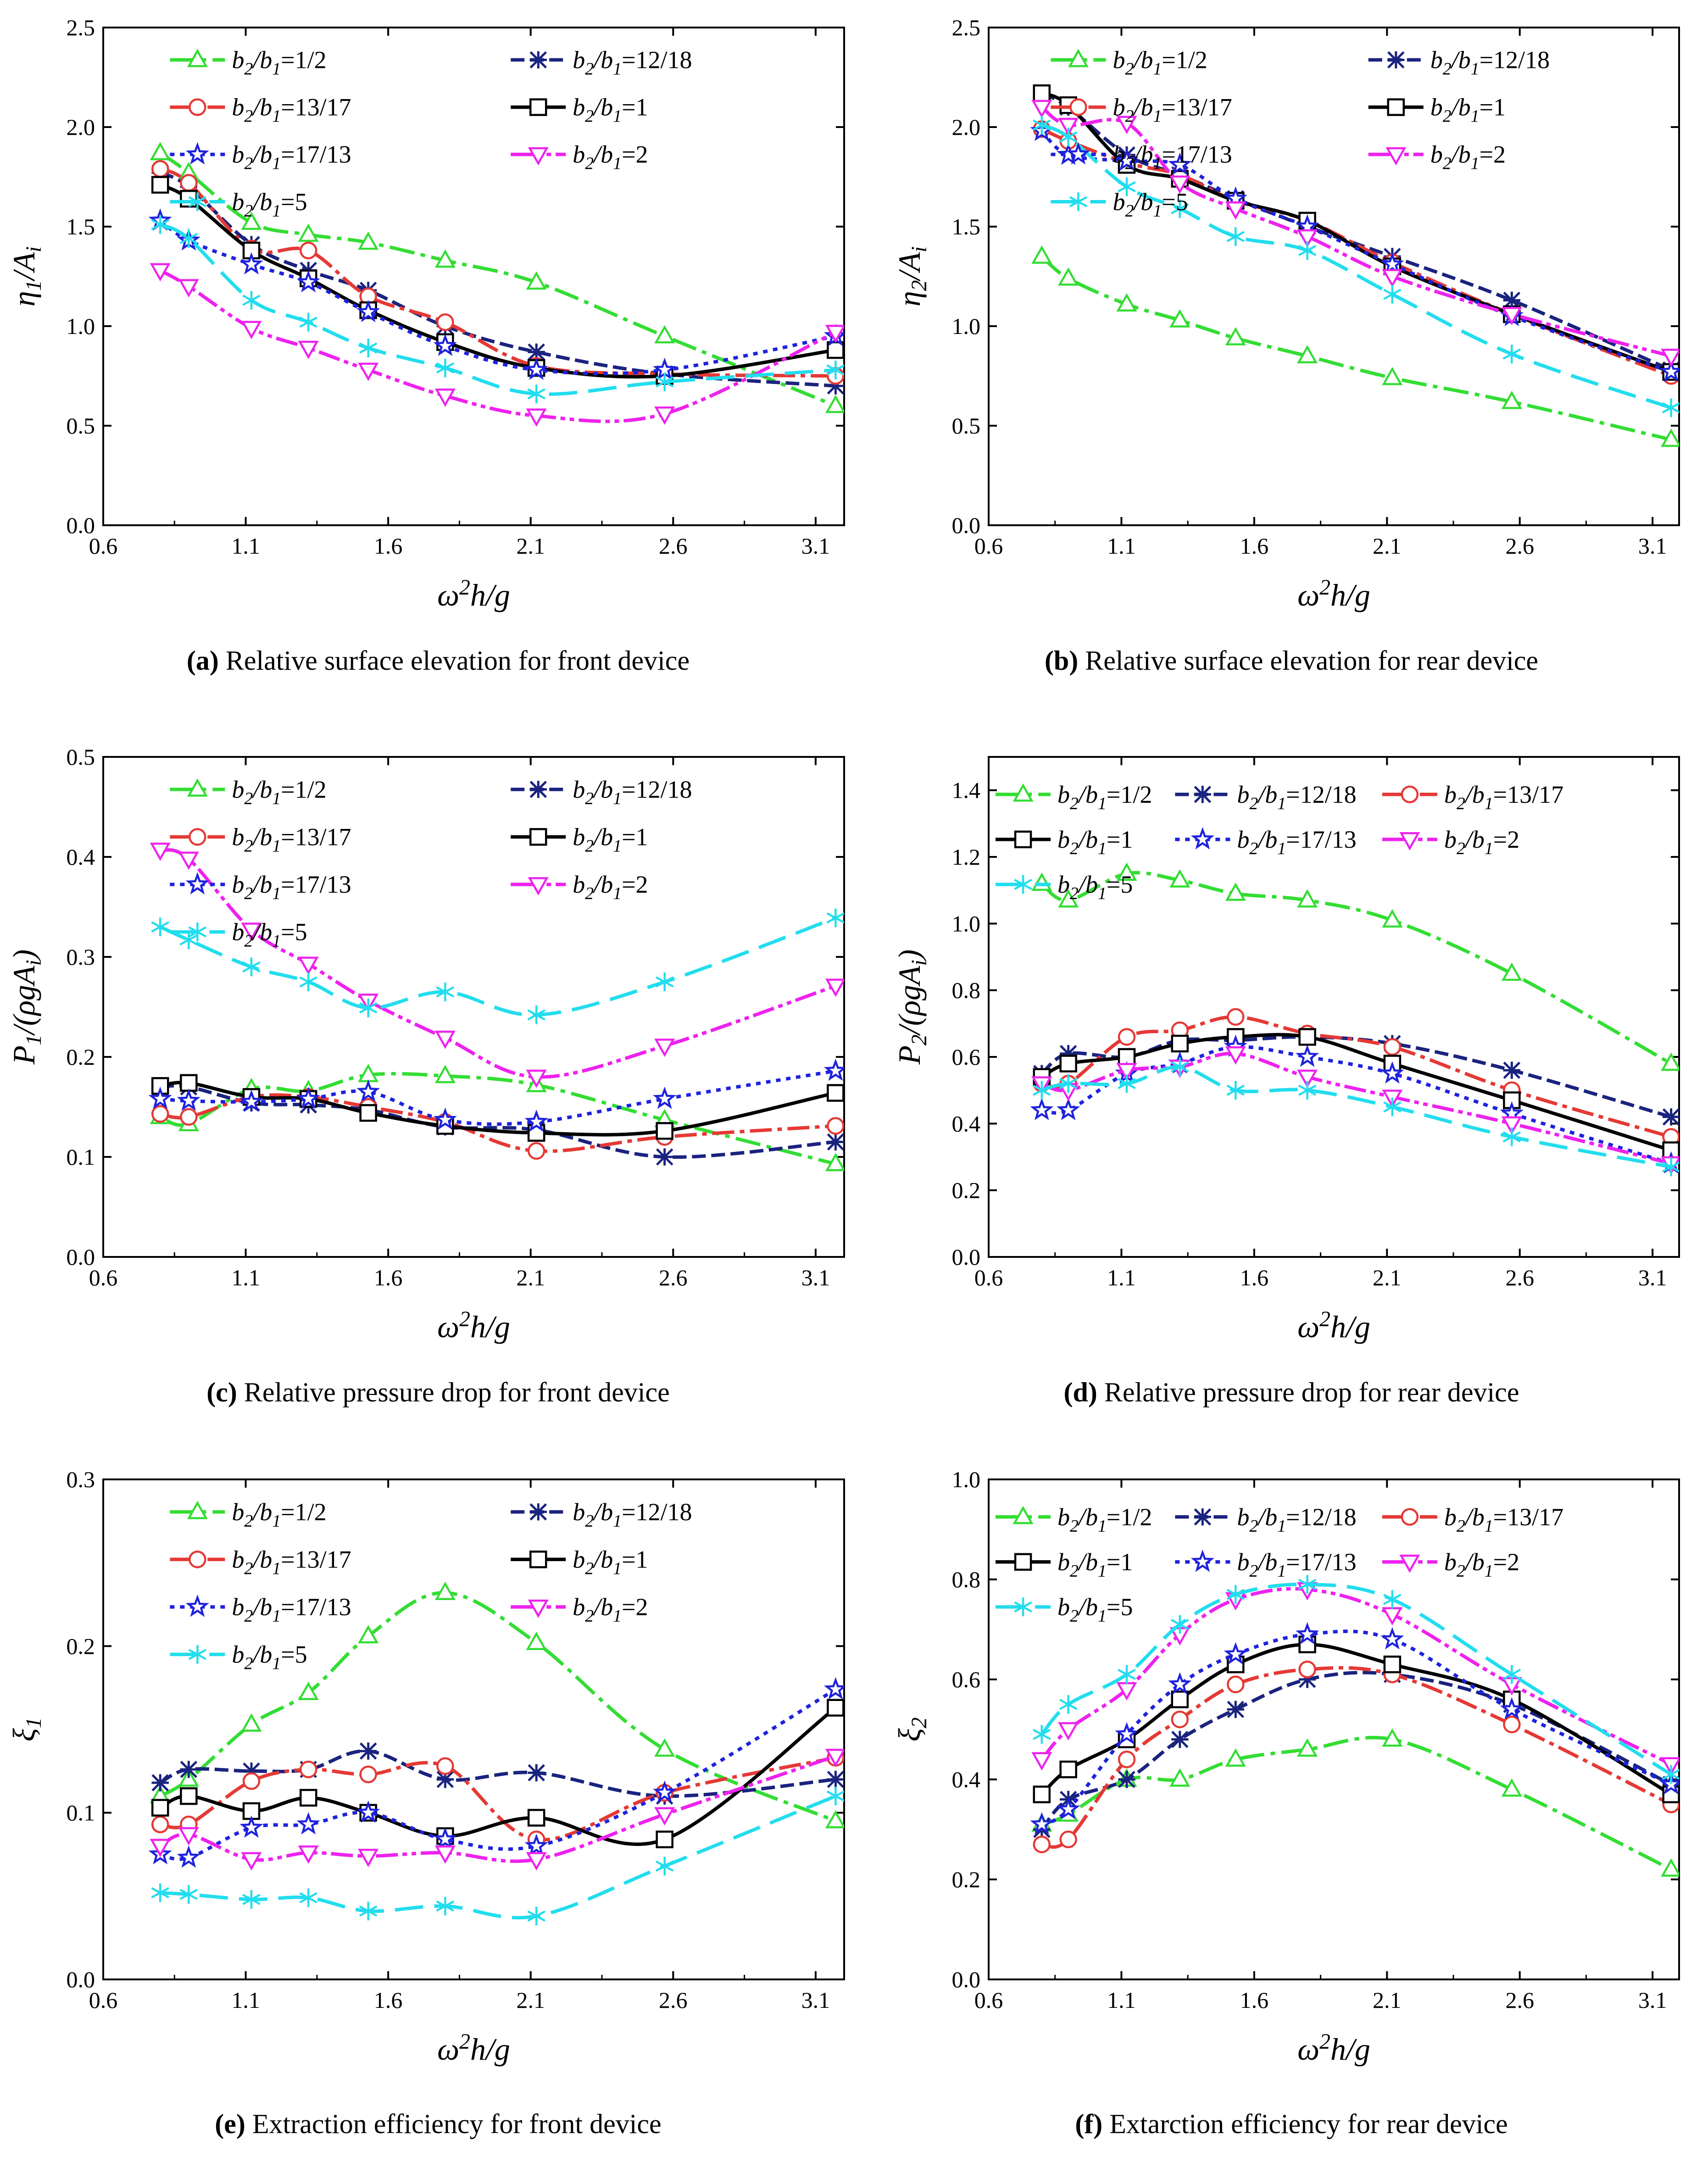 The image size is (1708, 2162). I want to click on y-tick-label: 2.5, so click(81, 28).